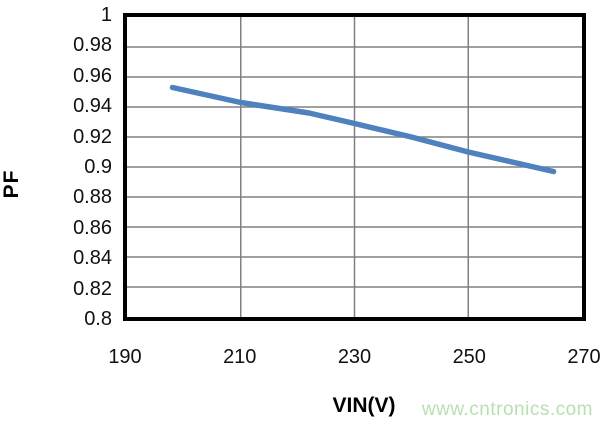 The width and height of the screenshot is (609, 426). I want to click on x-tick-label: 230, so click(354, 357).